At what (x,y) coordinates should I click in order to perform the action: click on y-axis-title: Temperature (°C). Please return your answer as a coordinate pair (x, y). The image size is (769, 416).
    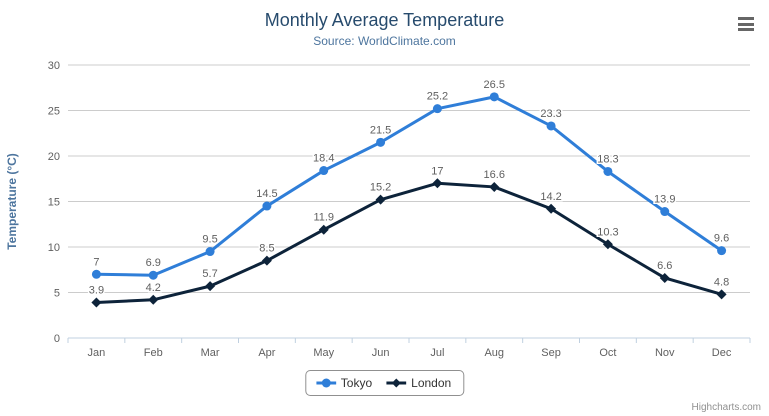
    Looking at the image, I should click on (12, 201).